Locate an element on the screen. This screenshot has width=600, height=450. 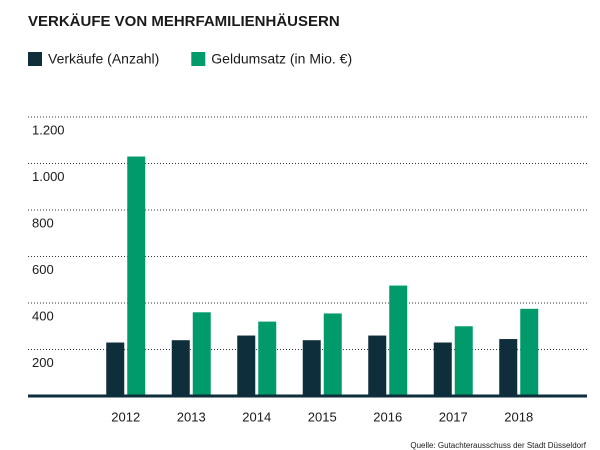
y-tick-label: 800 is located at coordinates (43, 222).